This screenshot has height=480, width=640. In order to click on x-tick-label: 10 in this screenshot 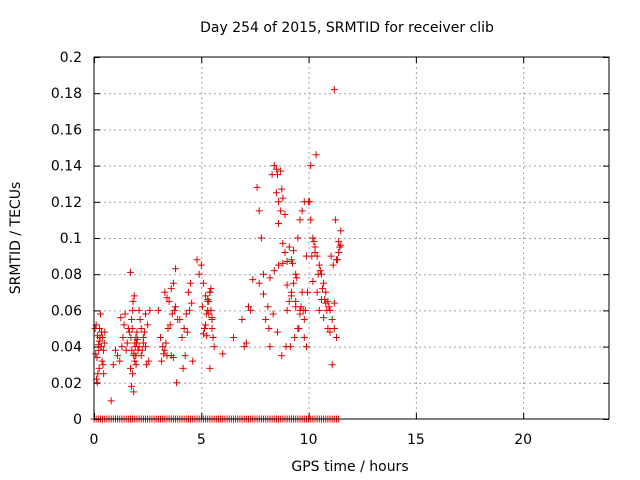, I will do `click(309, 440)`.